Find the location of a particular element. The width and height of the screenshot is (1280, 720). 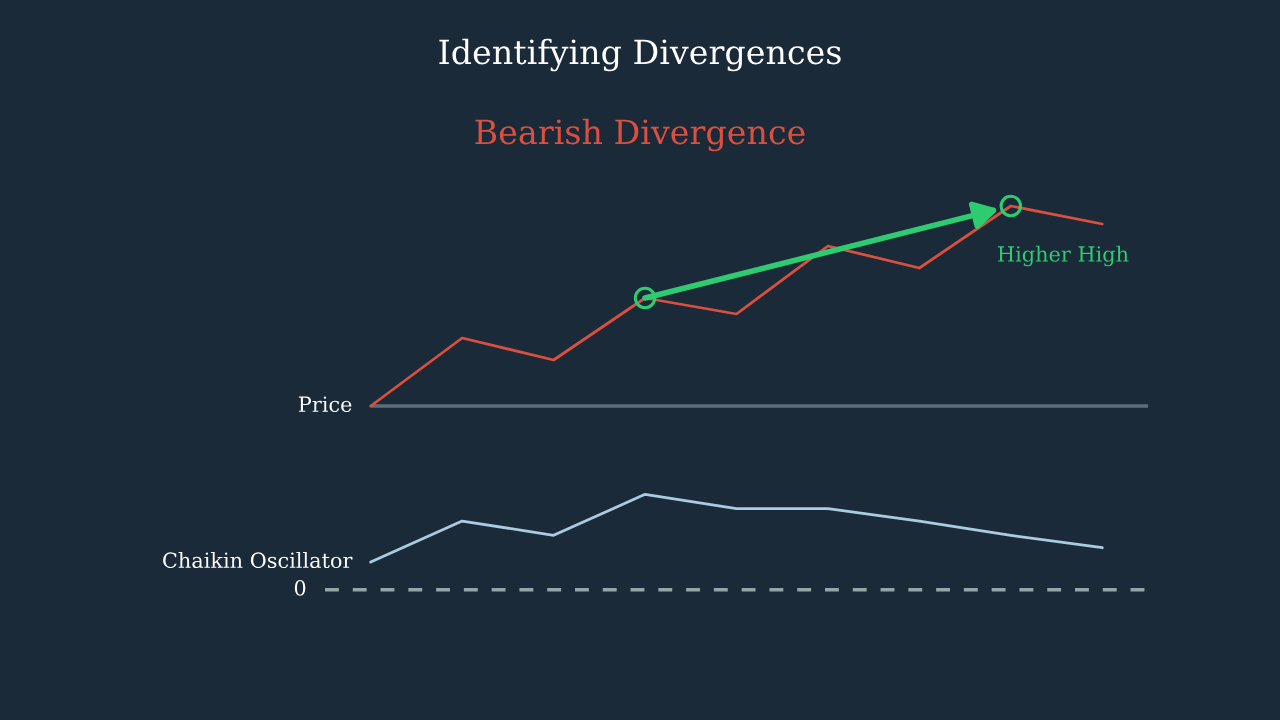

chart-title: Identifying Divergences is located at coordinates (640, 55).